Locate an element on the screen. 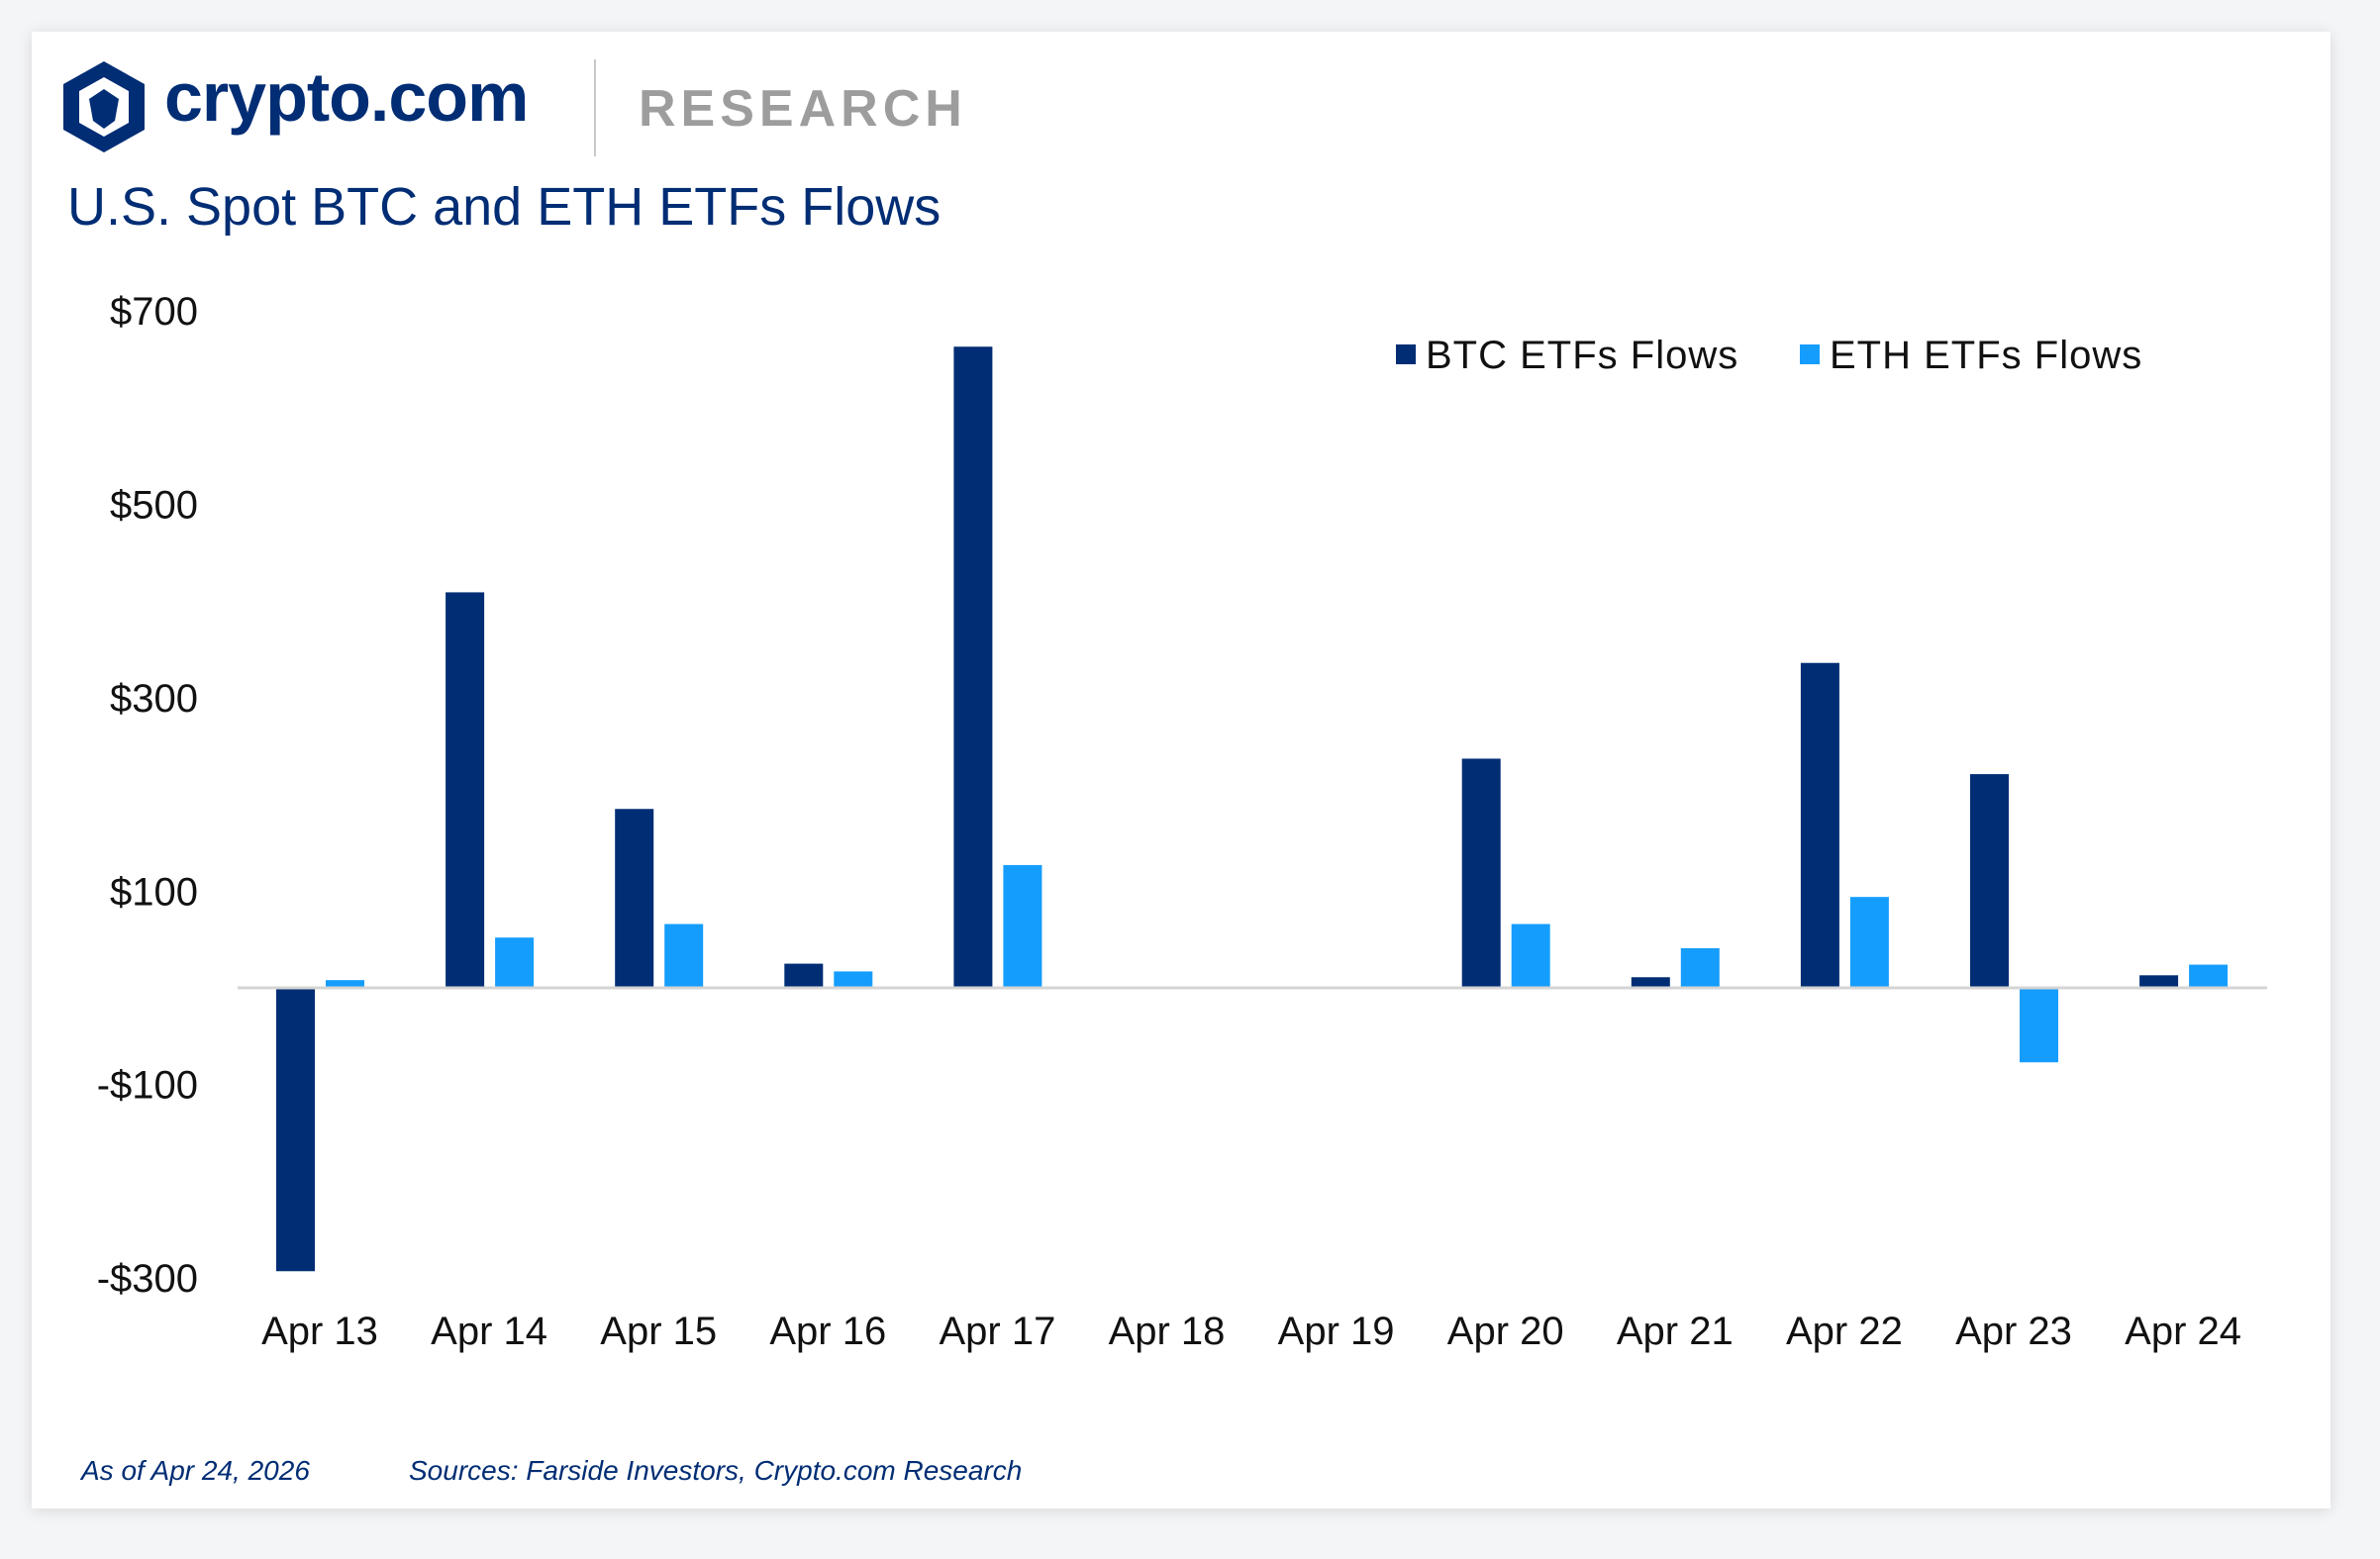 The height and width of the screenshot is (1559, 2380). chart-title: U.S. Spot BTC and ETH ETFs Flows is located at coordinates (504, 207).